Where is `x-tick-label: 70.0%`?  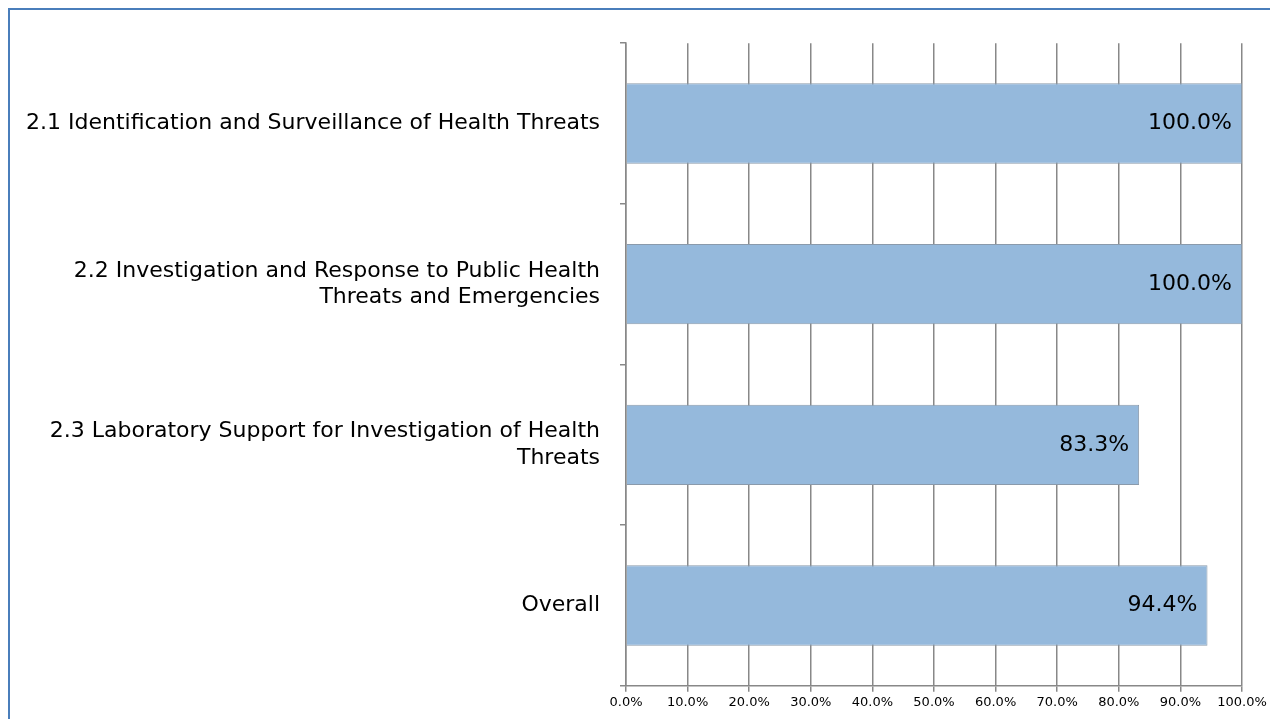 x-tick-label: 70.0% is located at coordinates (1057, 701).